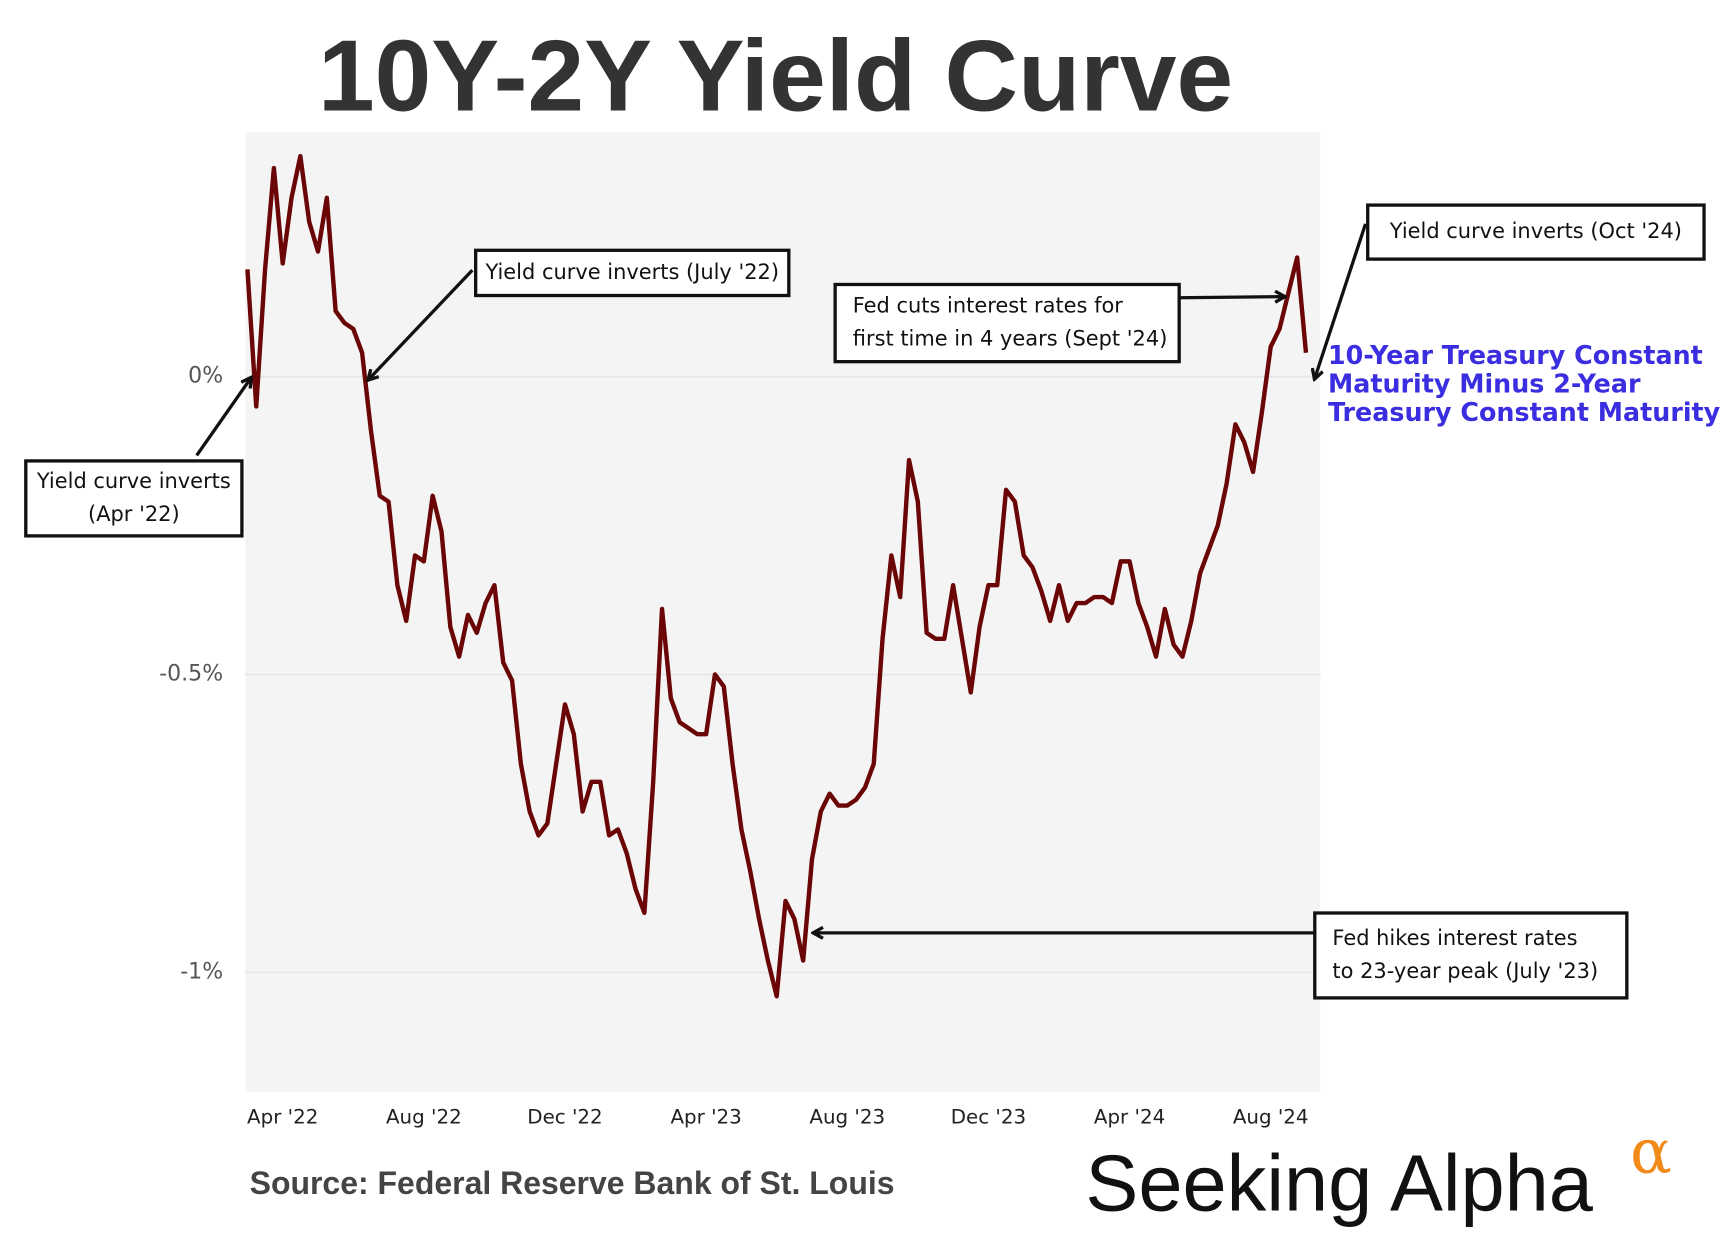 Image resolution: width=1721 pixels, height=1246 pixels. What do you see at coordinates (1454, 938) in the screenshot?
I see `annotation-text: Fed hikes interest rates` at bounding box center [1454, 938].